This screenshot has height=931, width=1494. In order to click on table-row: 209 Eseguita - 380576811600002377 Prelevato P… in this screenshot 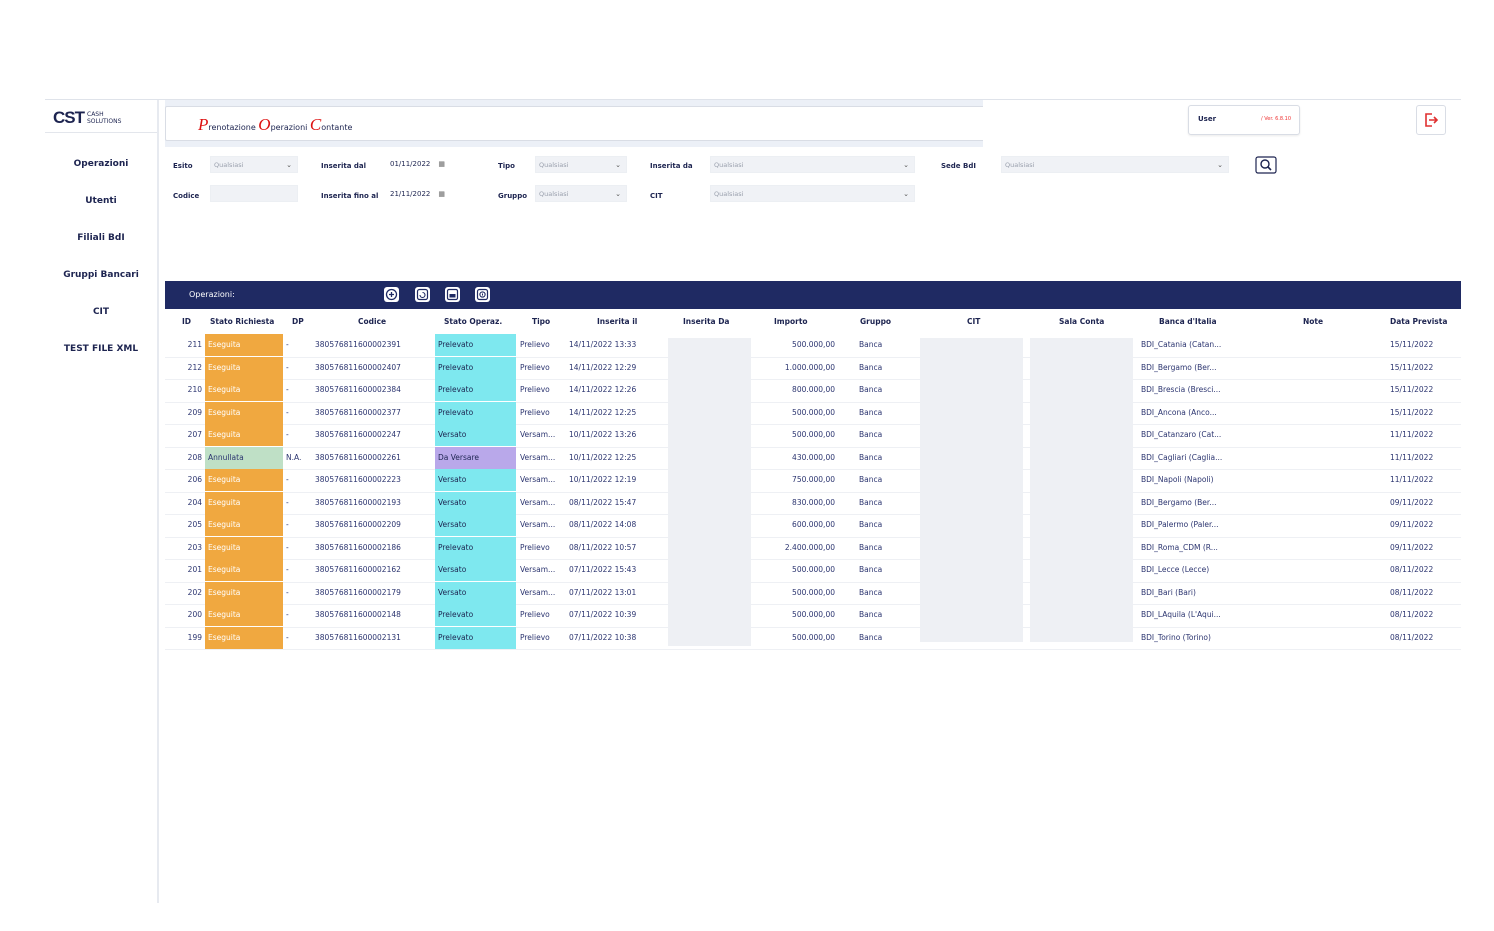, I will do `click(813, 413)`.